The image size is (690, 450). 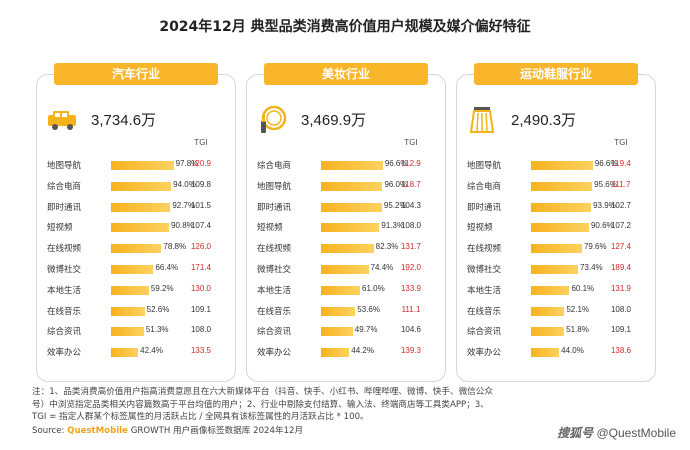 What do you see at coordinates (182, 226) in the screenshot?
I see `value-label: 90.8%` at bounding box center [182, 226].